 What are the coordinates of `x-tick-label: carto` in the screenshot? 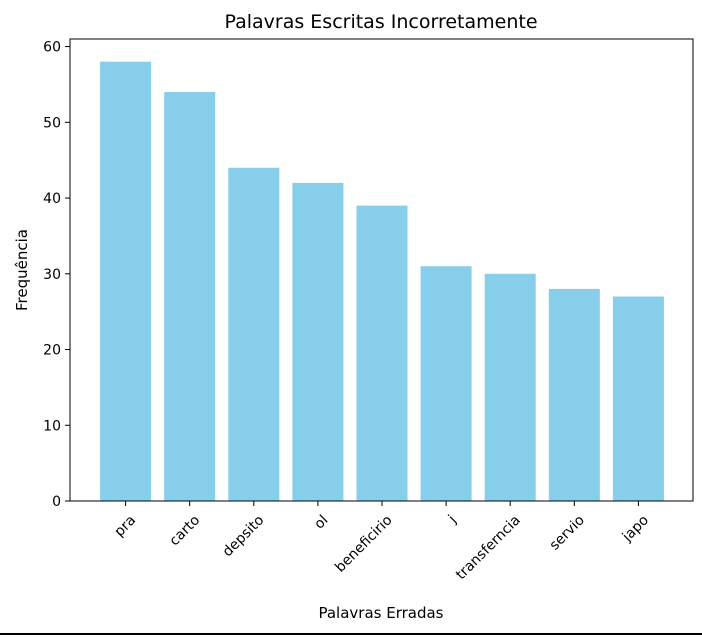 It's located at (184, 530).